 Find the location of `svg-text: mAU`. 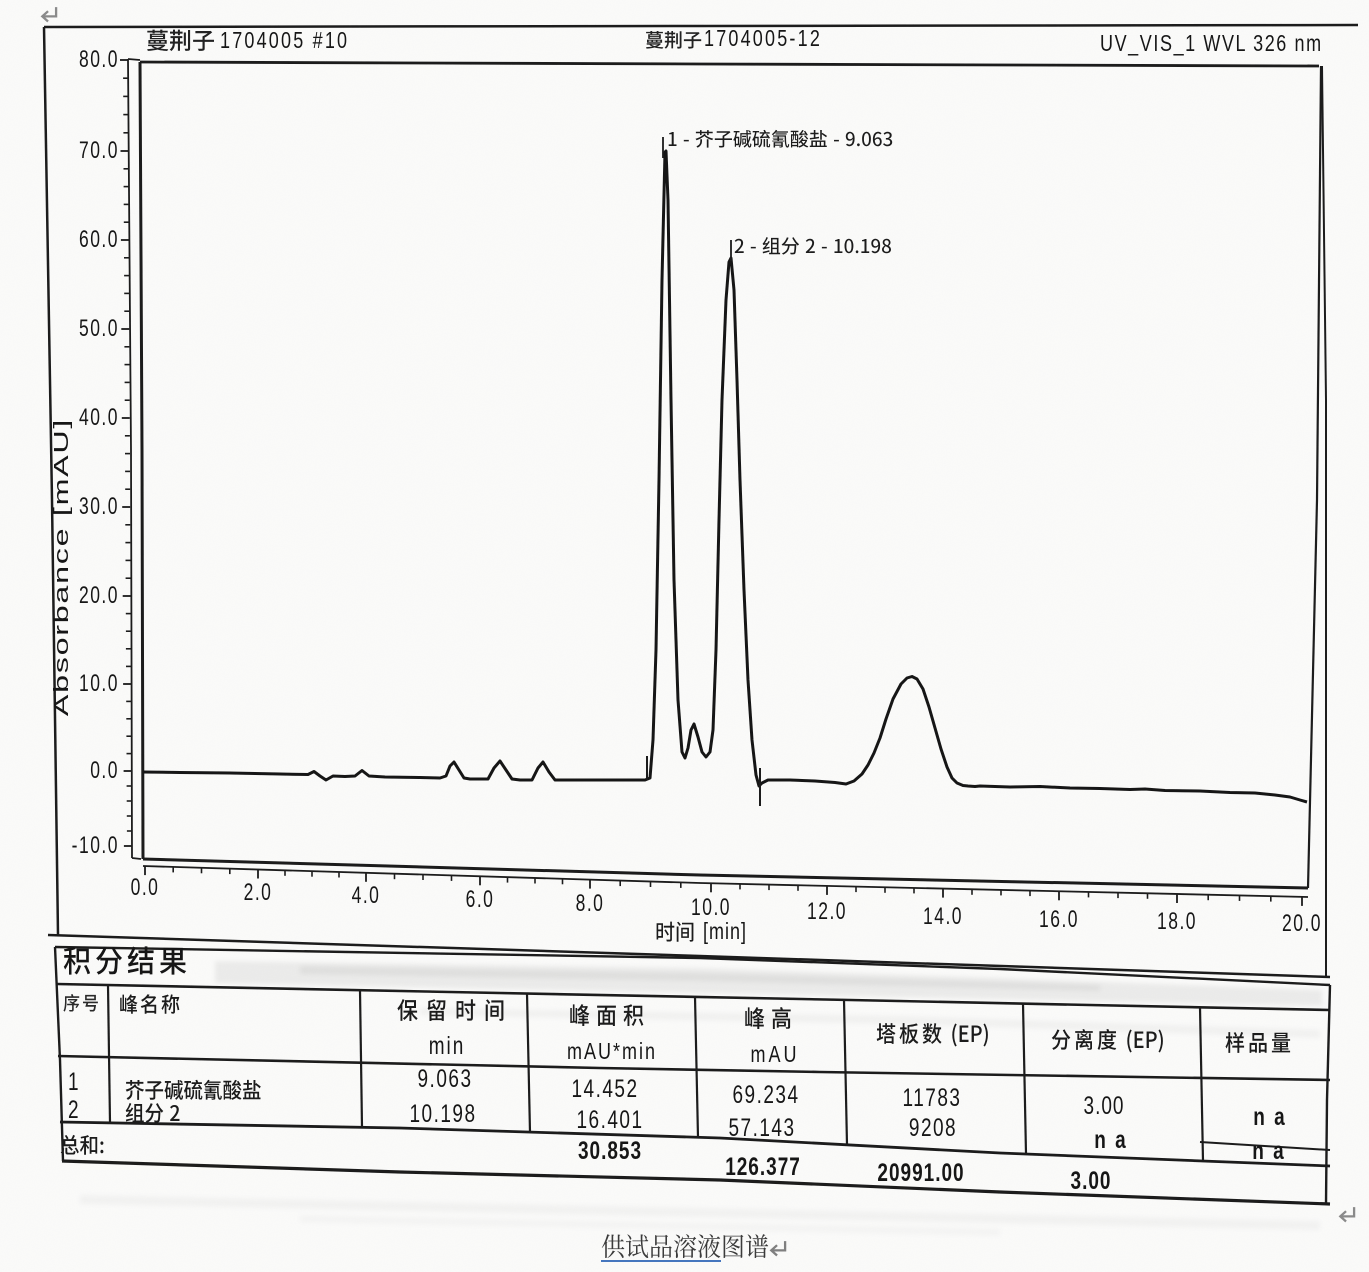

svg-text: mAU is located at coordinates (775, 1055).